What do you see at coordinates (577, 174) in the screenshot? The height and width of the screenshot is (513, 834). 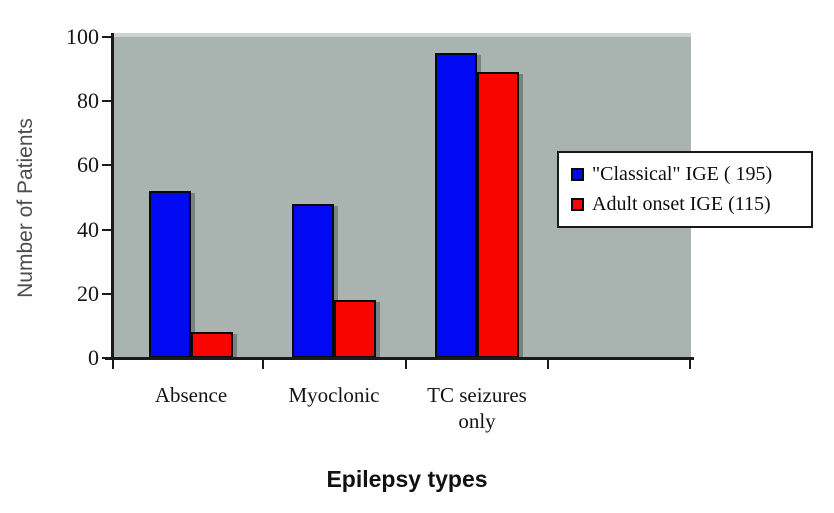 I see `blue-series-swatch-icon` at bounding box center [577, 174].